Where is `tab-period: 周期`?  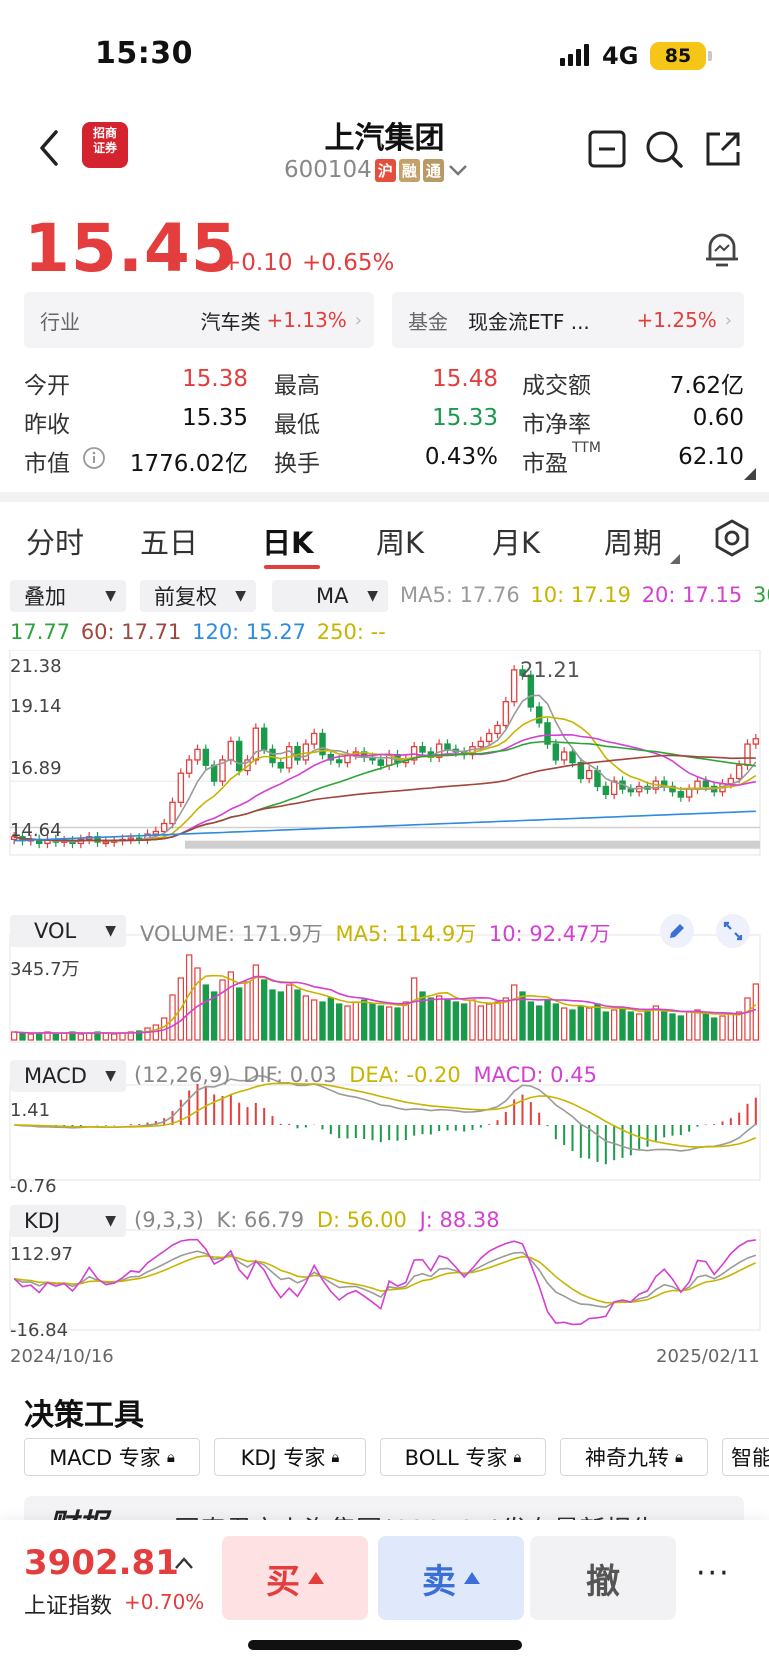
tab-period: 周期 is located at coordinates (633, 543).